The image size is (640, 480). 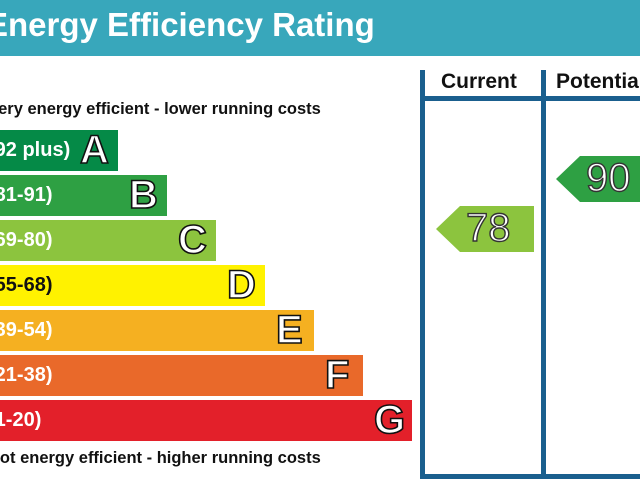 I want to click on band-range-label: (21-38), so click(x=26, y=375).